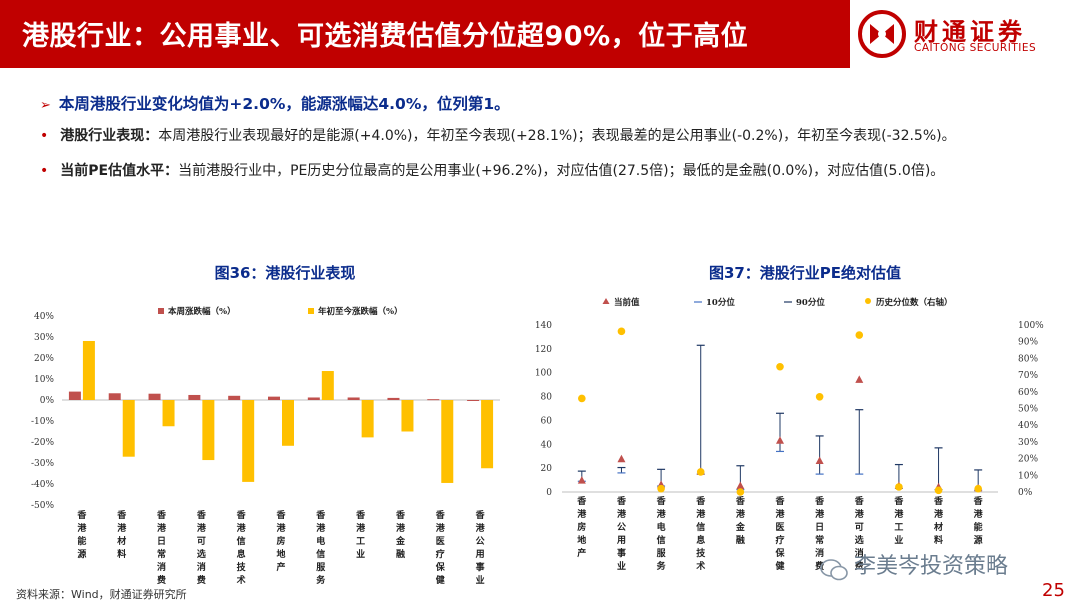 The height and width of the screenshot is (608, 1080). What do you see at coordinates (47, 401) in the screenshot?
I see `y-tick-label: 0%` at bounding box center [47, 401].